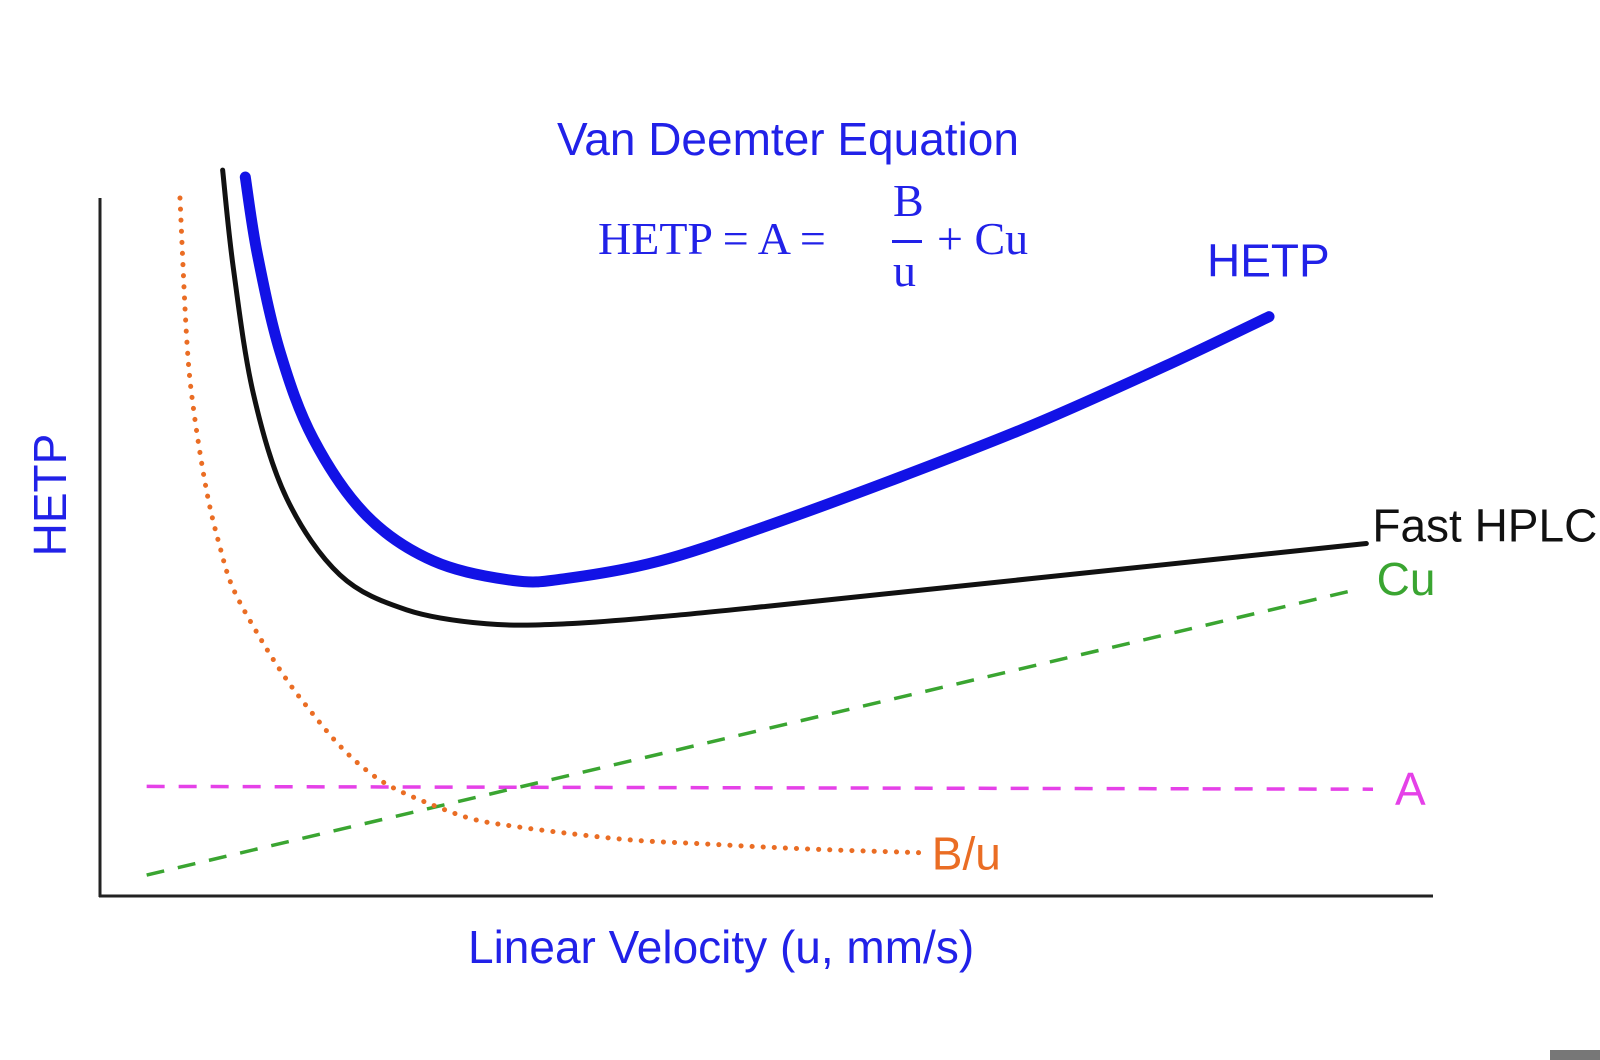 This screenshot has height=1060, width=1600. Describe the element at coordinates (966, 854) in the screenshot. I see `series-label-b-u: B/u` at that location.